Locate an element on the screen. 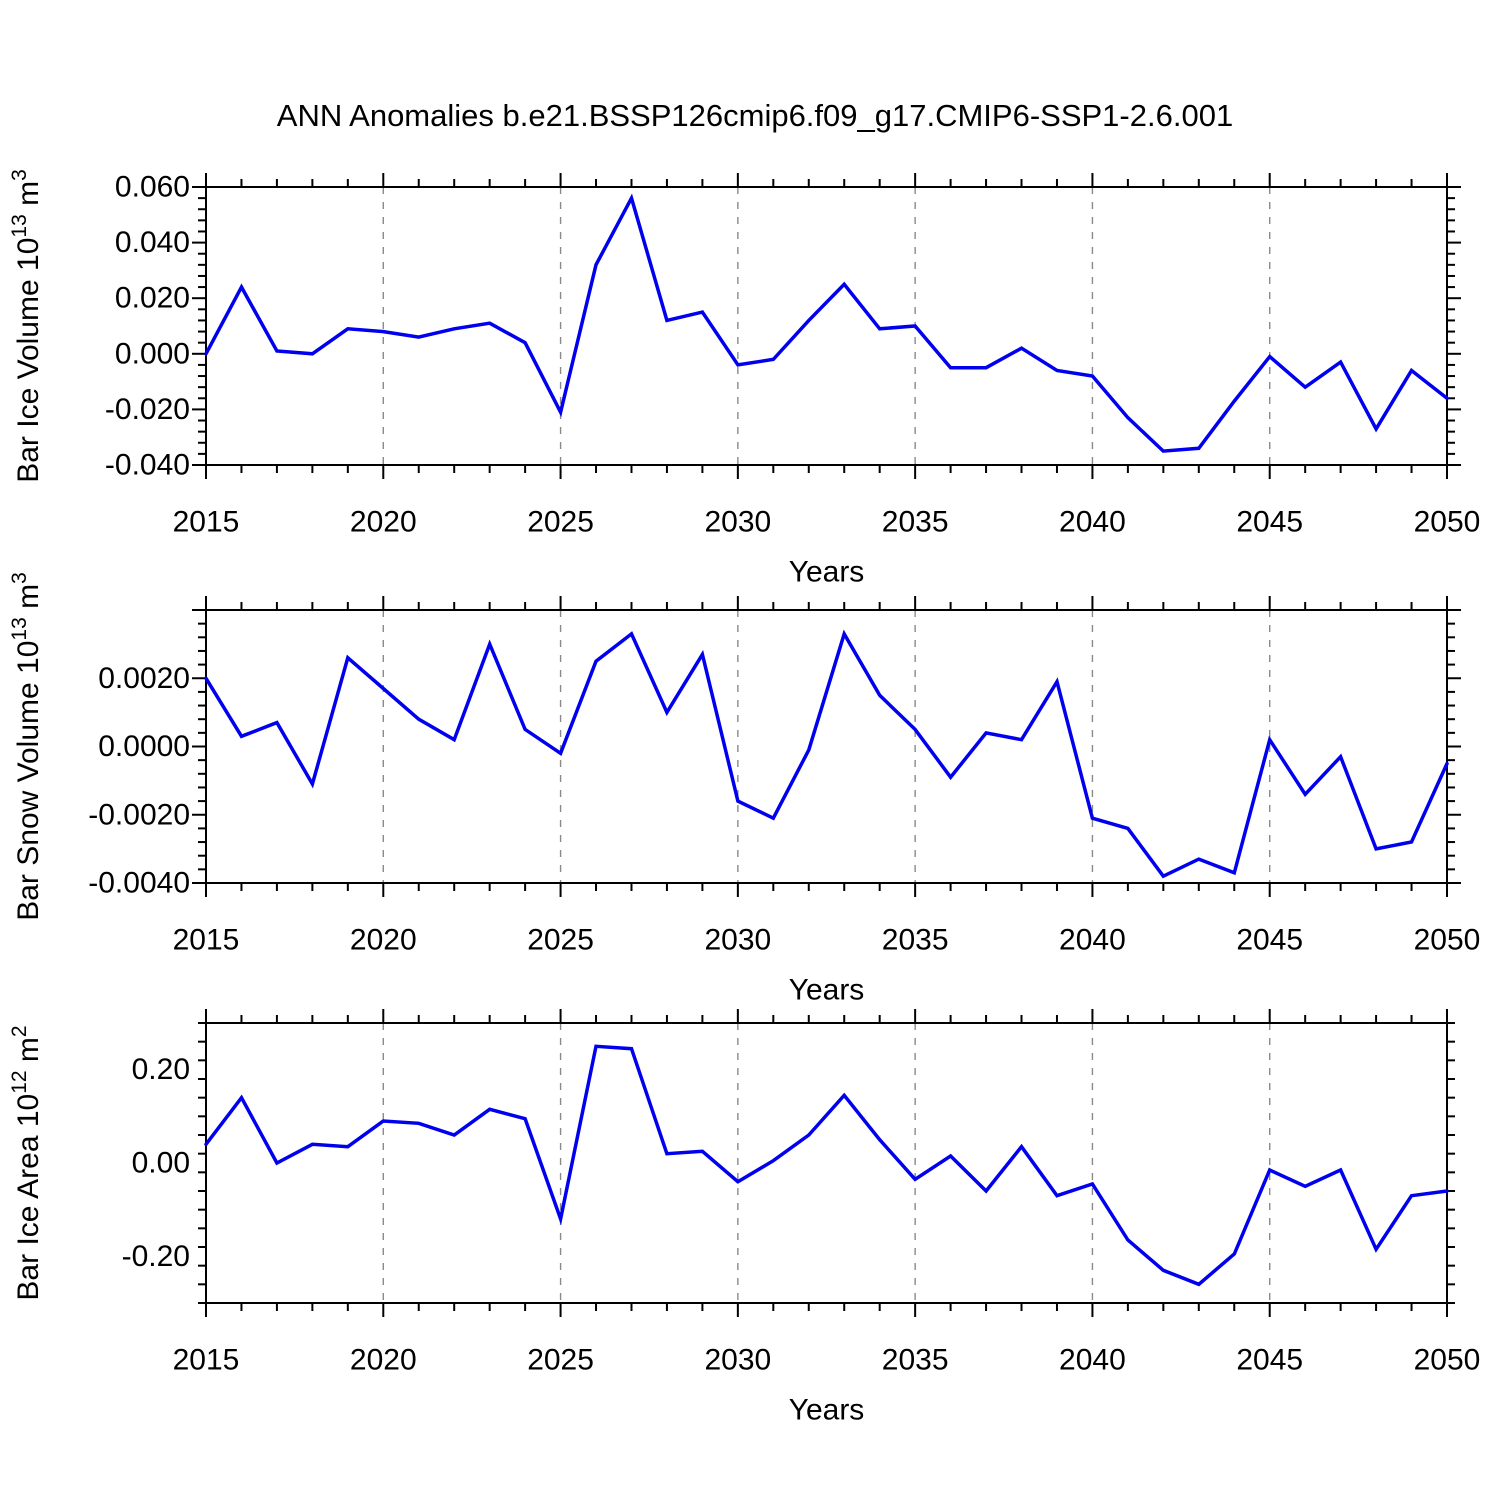  y-axis-title: Bar Ice Area 1012 m2 is located at coordinates (26, 1162).